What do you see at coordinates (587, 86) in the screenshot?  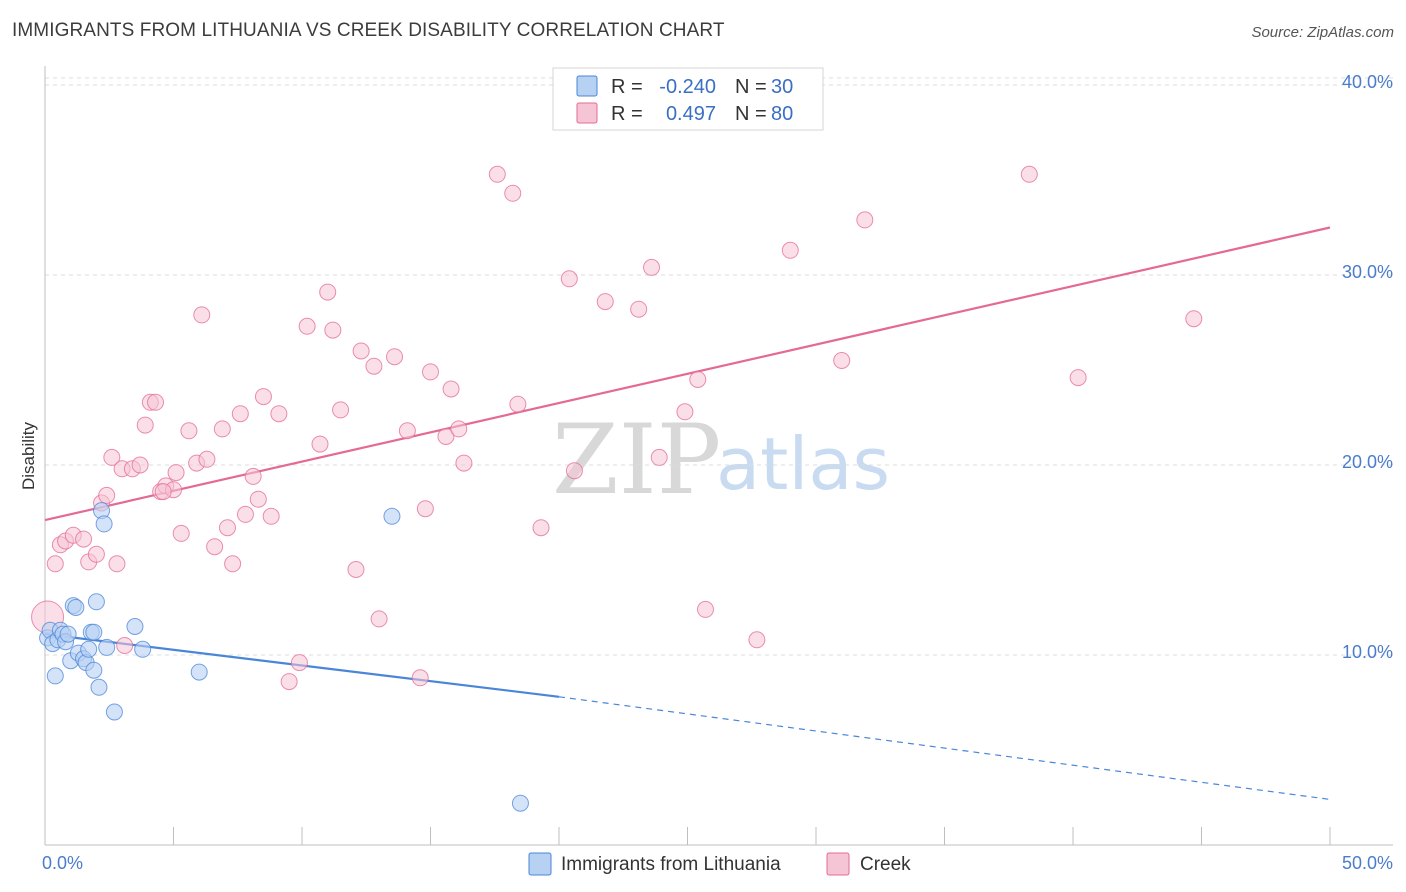 I see `legend-swatch-lithuania` at bounding box center [587, 86].